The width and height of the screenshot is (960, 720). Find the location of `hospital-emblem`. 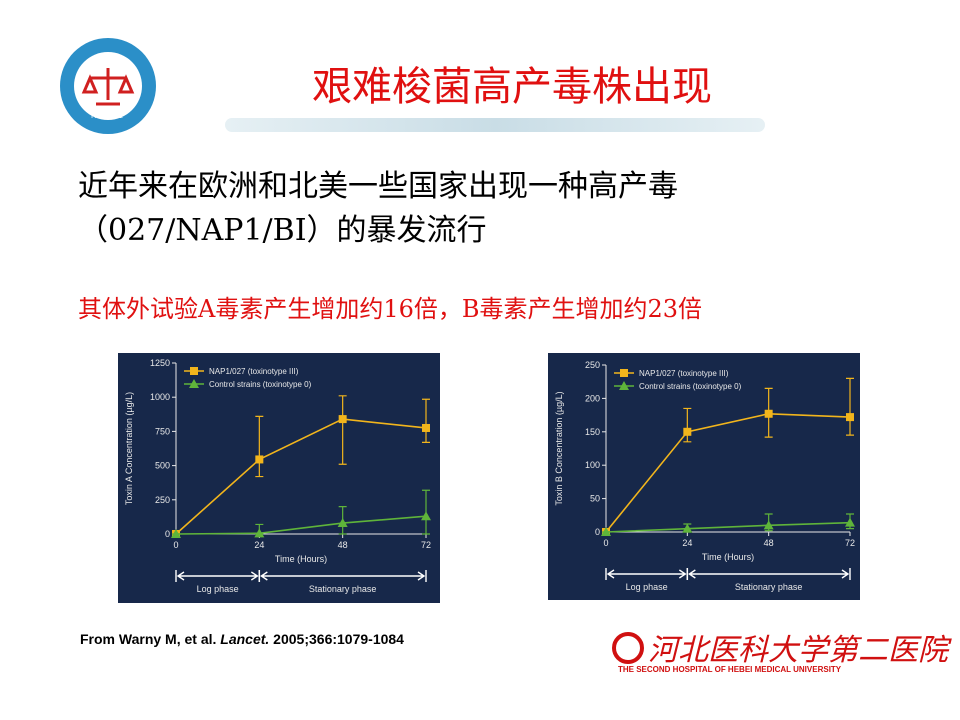

hospital-emblem is located at coordinates (628, 648).